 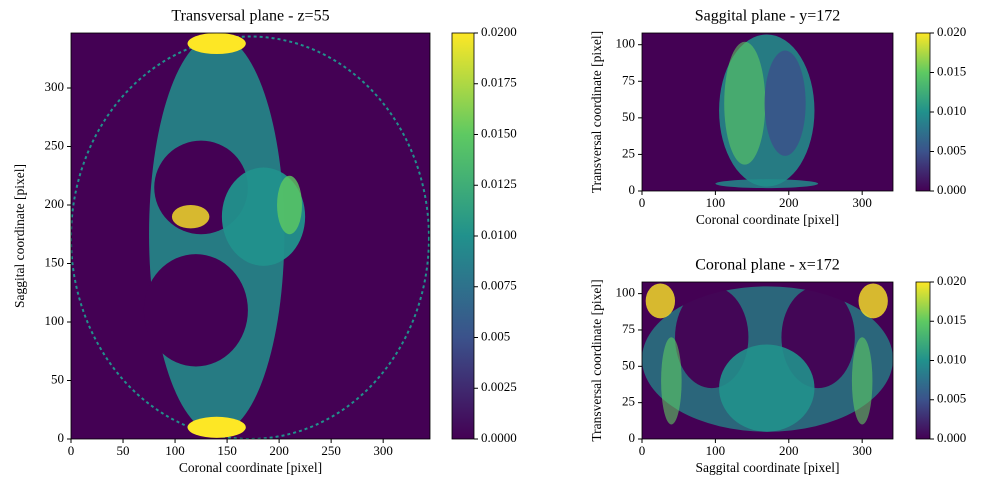 I want to click on y-tick-label: 150, so click(x=55, y=261).